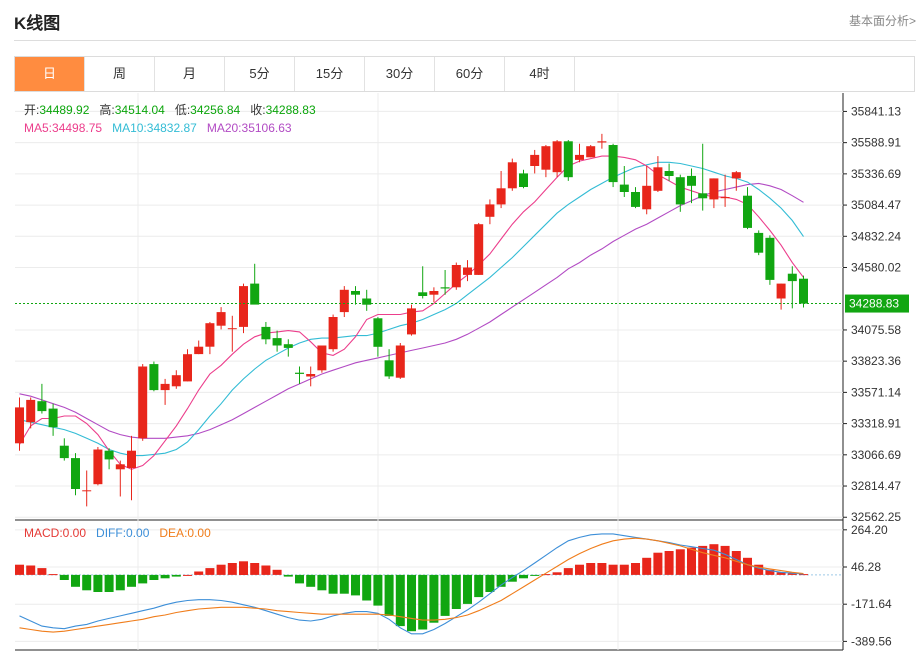 The height and width of the screenshot is (656, 923). I want to click on tab-5min: 5分, so click(260, 74).